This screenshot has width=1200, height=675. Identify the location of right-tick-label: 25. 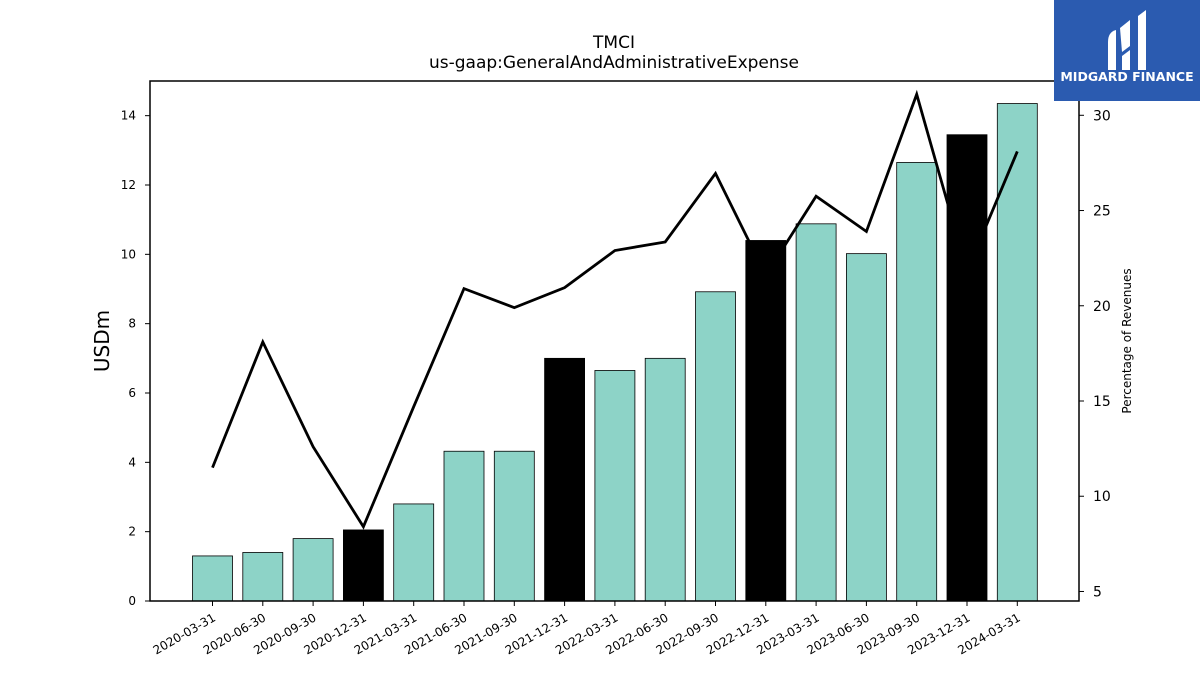
(1102, 212).